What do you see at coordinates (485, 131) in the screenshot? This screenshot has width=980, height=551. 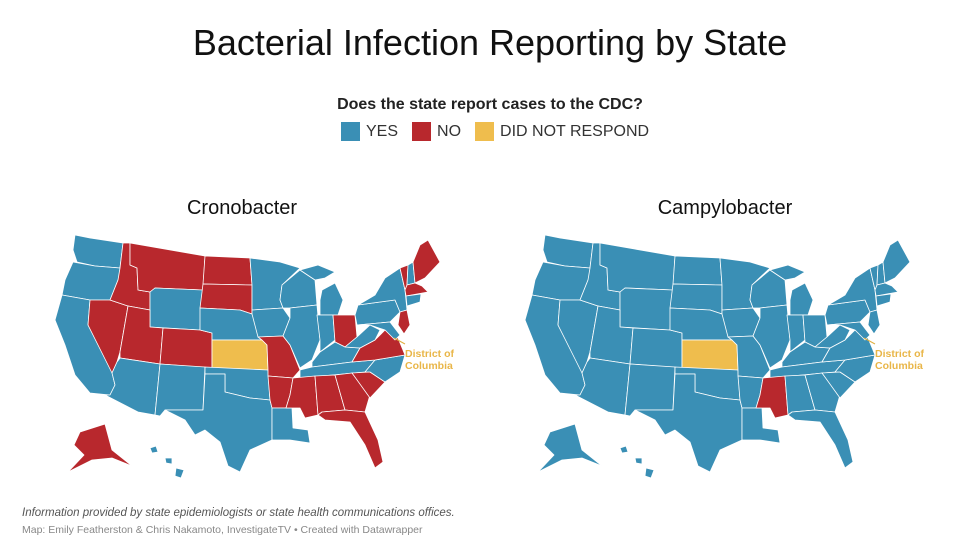 I see `legend-swatch-dnr` at bounding box center [485, 131].